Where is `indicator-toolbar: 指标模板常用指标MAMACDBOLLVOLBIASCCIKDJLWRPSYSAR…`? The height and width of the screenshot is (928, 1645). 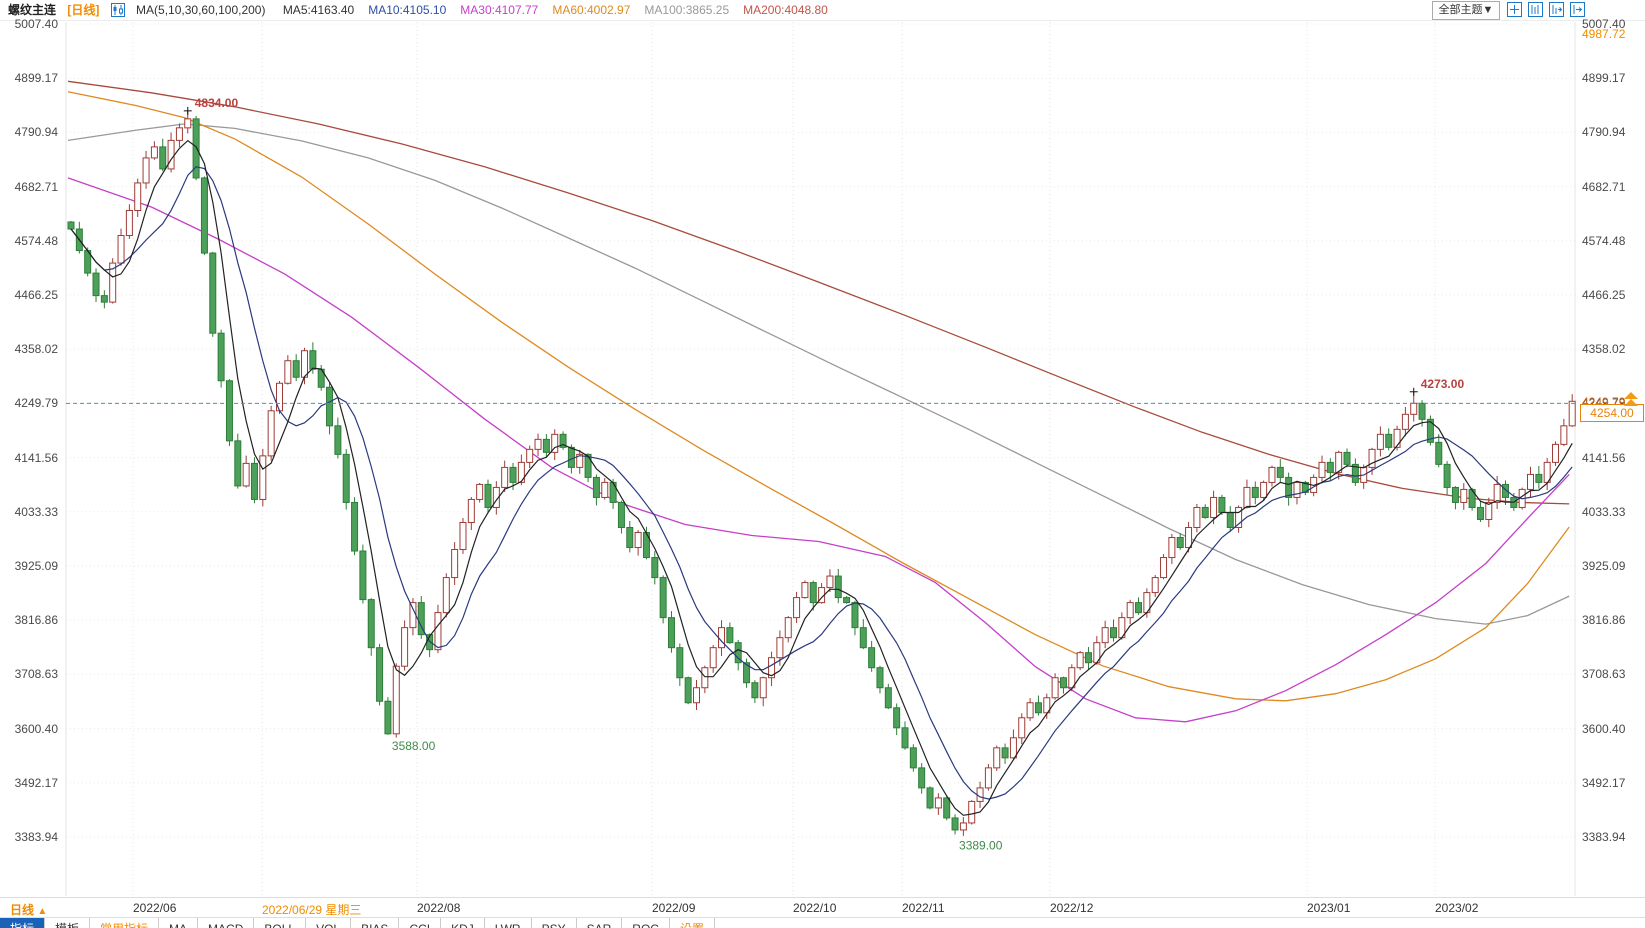
indicator-toolbar: 指标模板常用指标MAMACDBOLLVOLBIASCCIKDJLWRPSYSAR… is located at coordinates (822, 922).